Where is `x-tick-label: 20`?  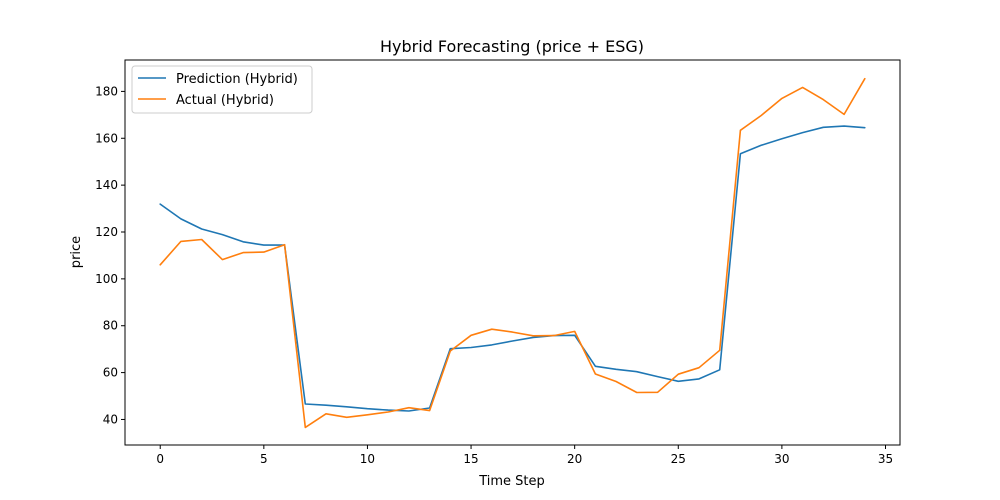 x-tick-label: 20 is located at coordinates (574, 459).